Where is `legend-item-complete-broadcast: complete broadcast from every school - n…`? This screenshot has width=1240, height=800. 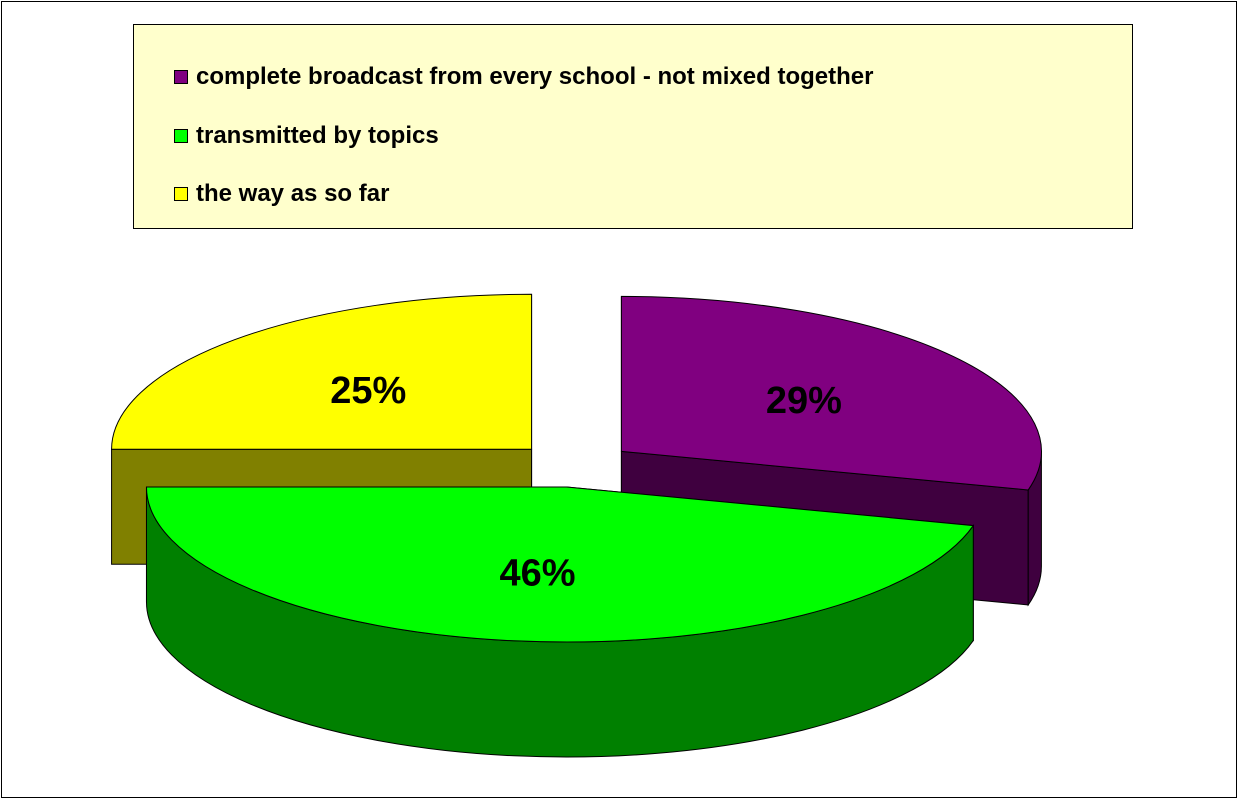 legend-item-complete-broadcast: complete broadcast from every school - n… is located at coordinates (523, 77).